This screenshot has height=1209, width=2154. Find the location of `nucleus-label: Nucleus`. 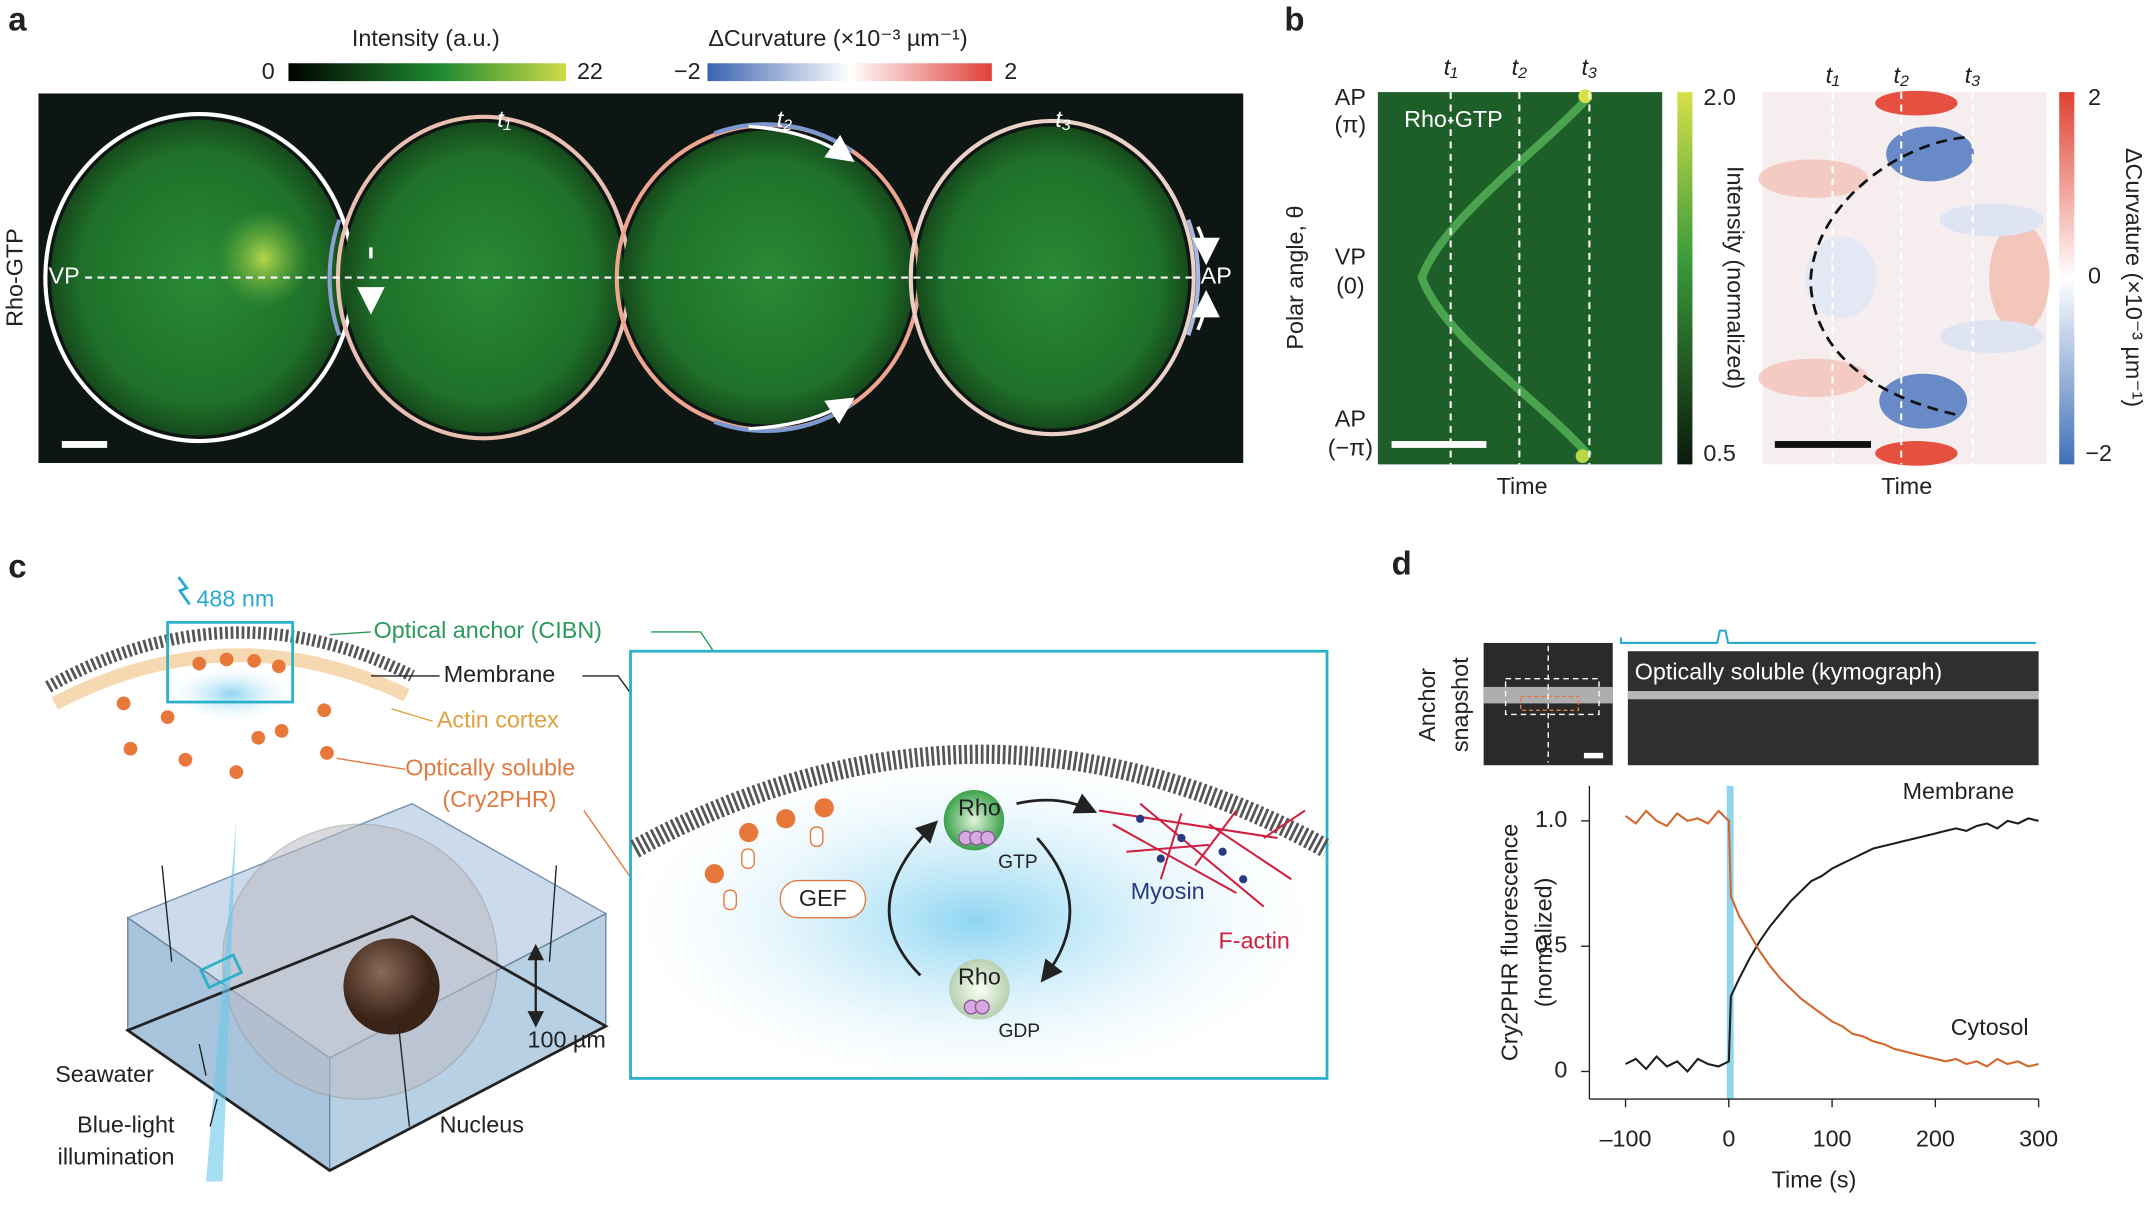

nucleus-label: Nucleus is located at coordinates (482, 1125).